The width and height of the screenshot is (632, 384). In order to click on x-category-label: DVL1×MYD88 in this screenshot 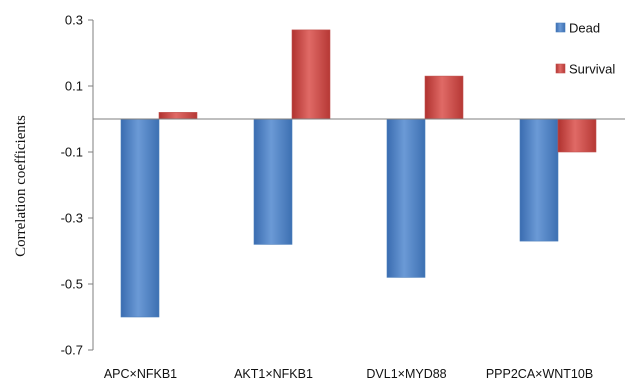, I will do `click(406, 374)`.